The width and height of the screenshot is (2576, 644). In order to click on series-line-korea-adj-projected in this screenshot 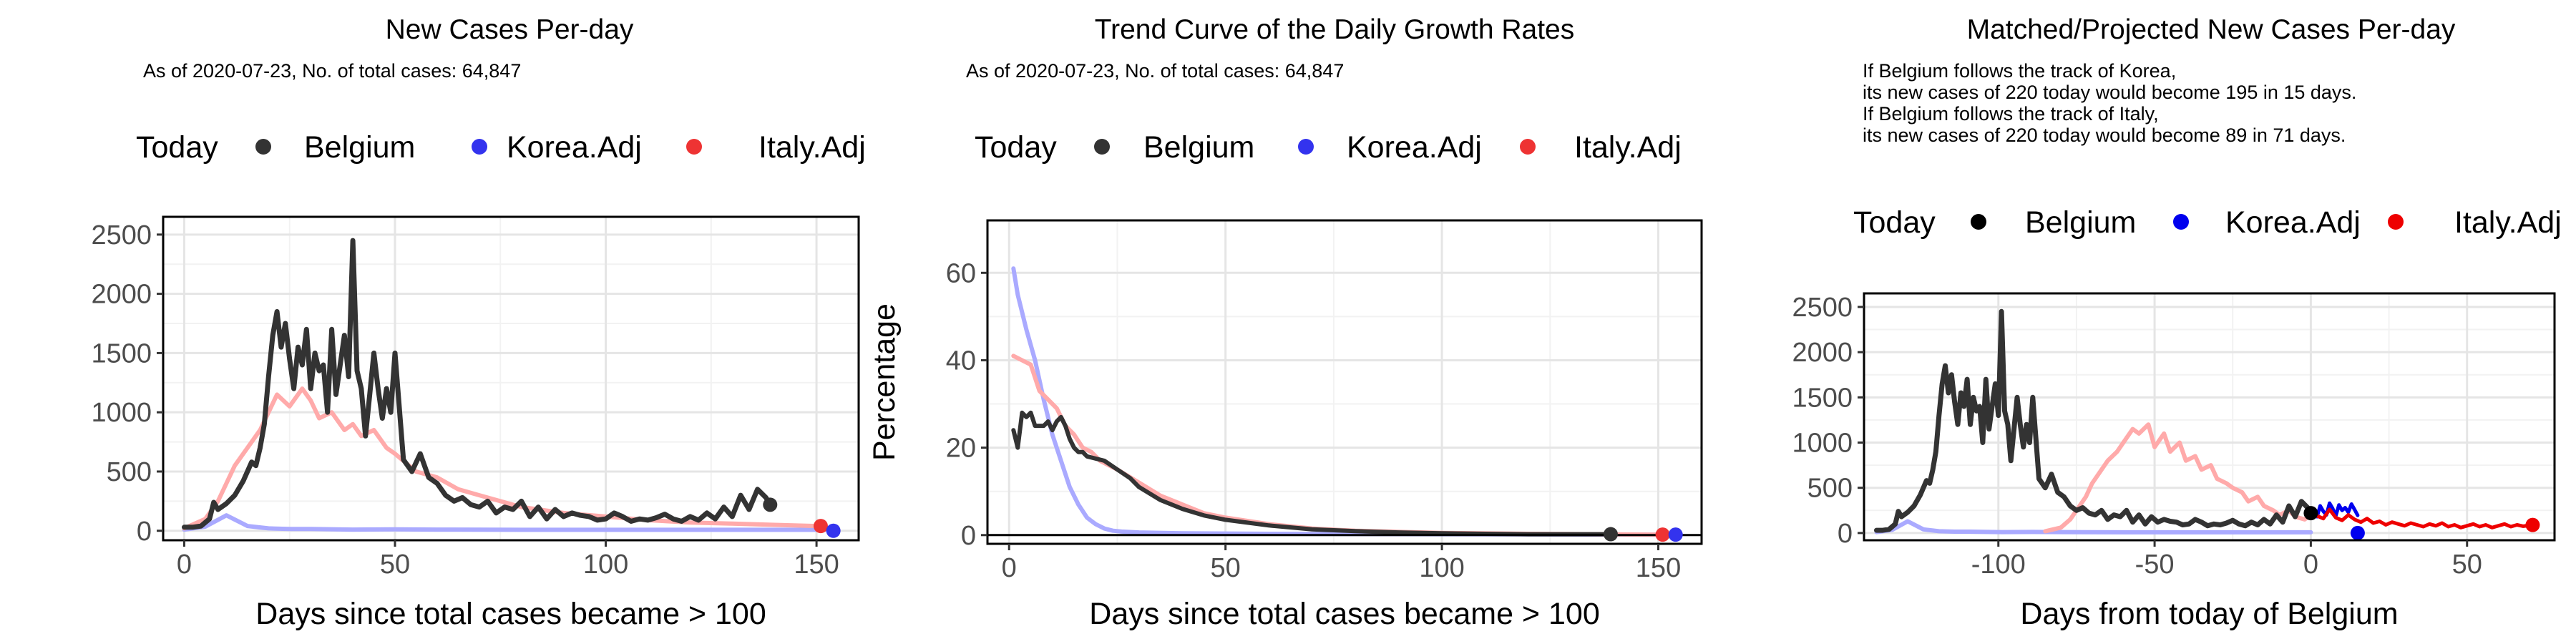, I will do `click(2334, 510)`.